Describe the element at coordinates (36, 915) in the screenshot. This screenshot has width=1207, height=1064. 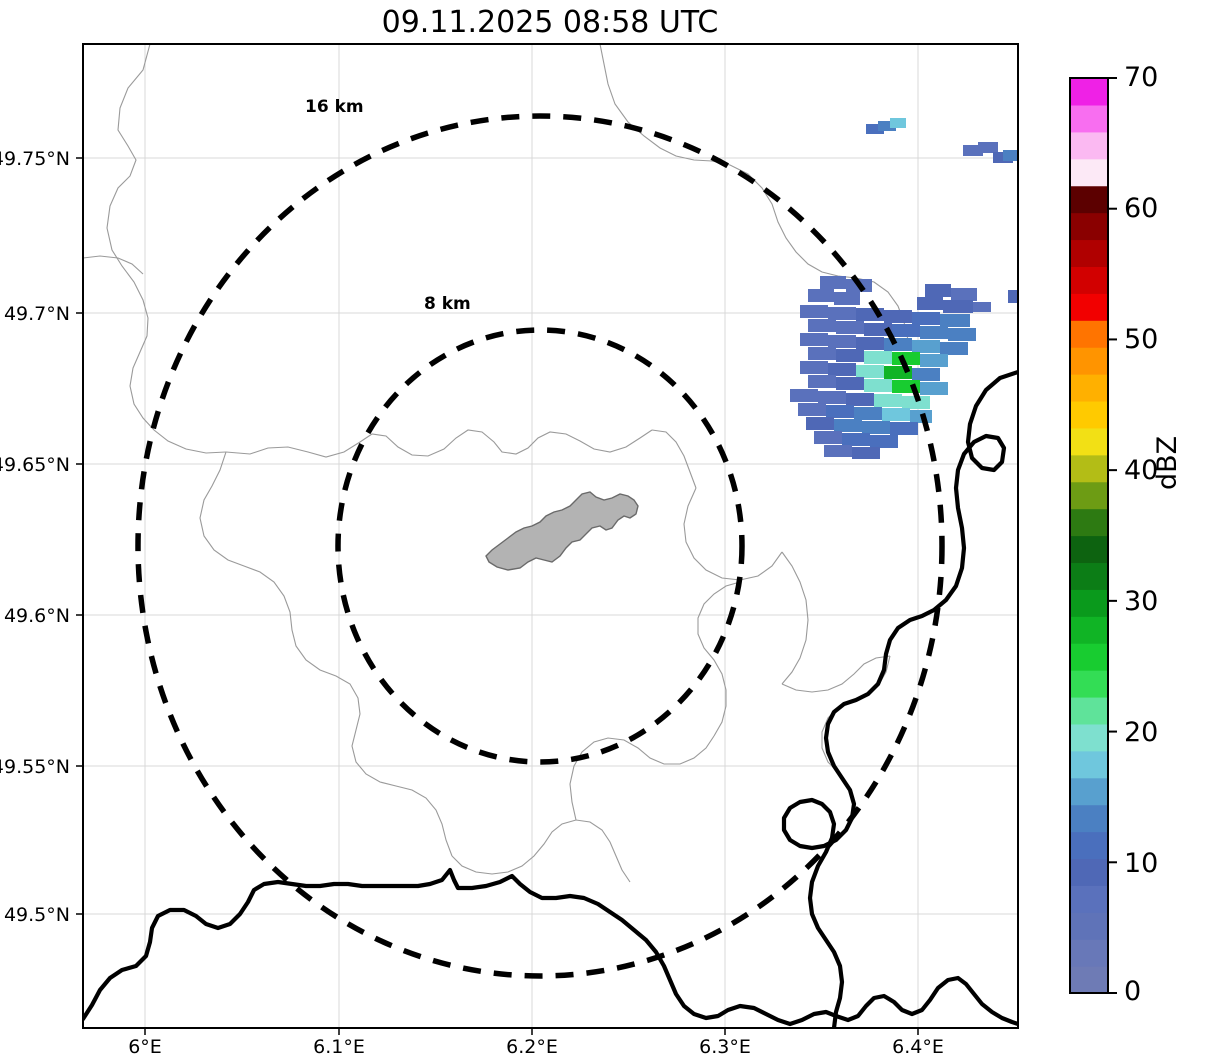
I see `y-tick-label: 49.5°N` at that location.